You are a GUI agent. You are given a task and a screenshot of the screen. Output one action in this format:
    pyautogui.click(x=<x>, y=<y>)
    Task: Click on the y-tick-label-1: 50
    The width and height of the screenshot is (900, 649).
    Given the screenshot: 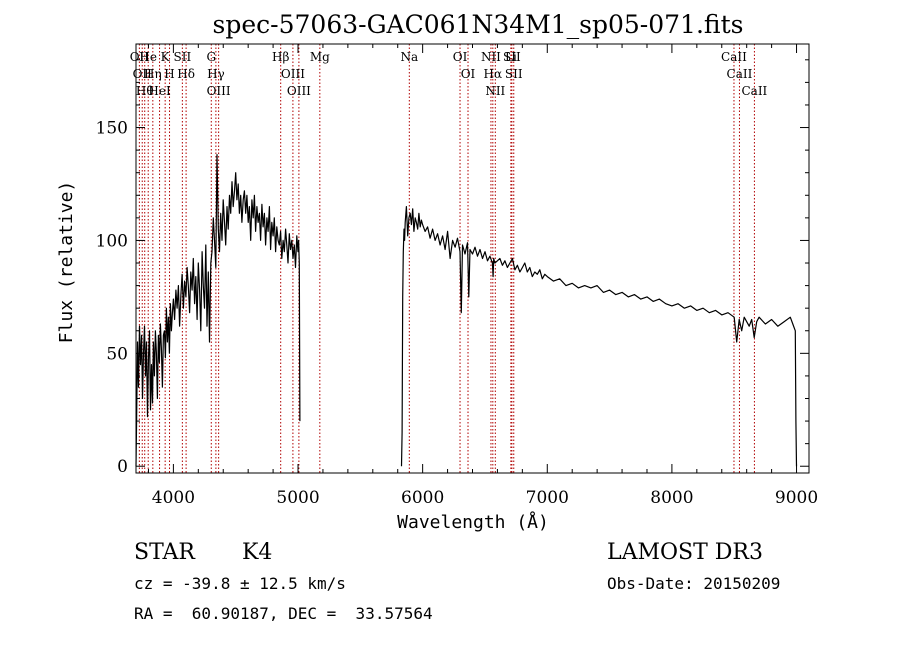 What is the action you would take?
    pyautogui.click(x=117, y=354)
    